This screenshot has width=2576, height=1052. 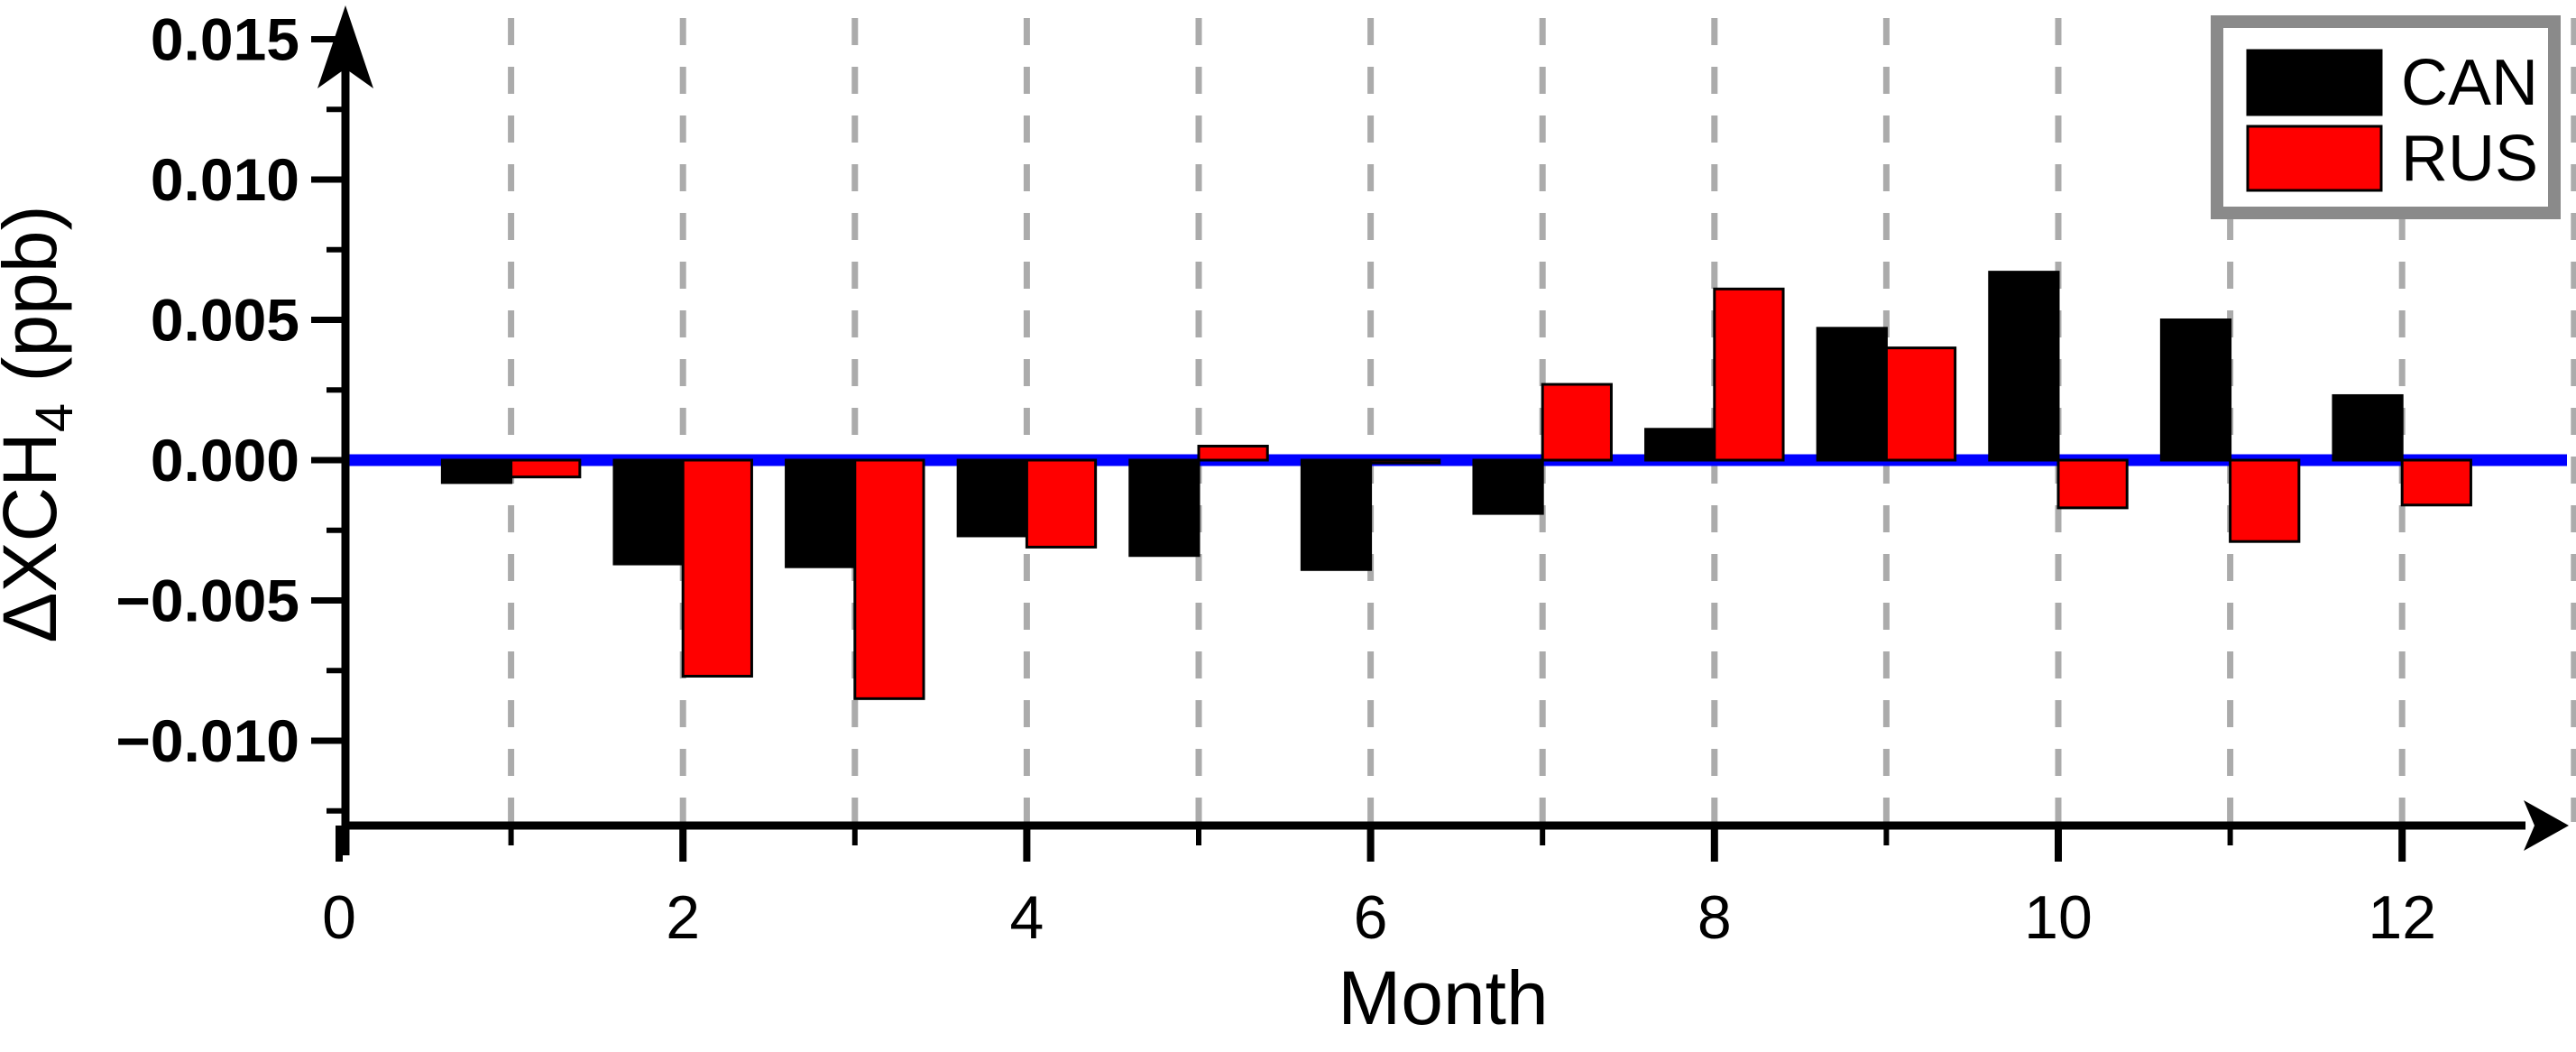 What do you see at coordinates (339, 918) in the screenshot?
I see `x-tick-label-0: 0` at bounding box center [339, 918].